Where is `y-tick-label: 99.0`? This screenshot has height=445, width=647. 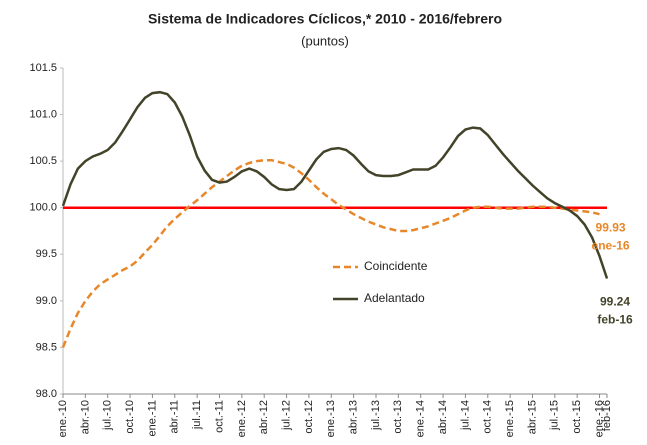
y-tick-label: 99.0 is located at coordinates (46, 301).